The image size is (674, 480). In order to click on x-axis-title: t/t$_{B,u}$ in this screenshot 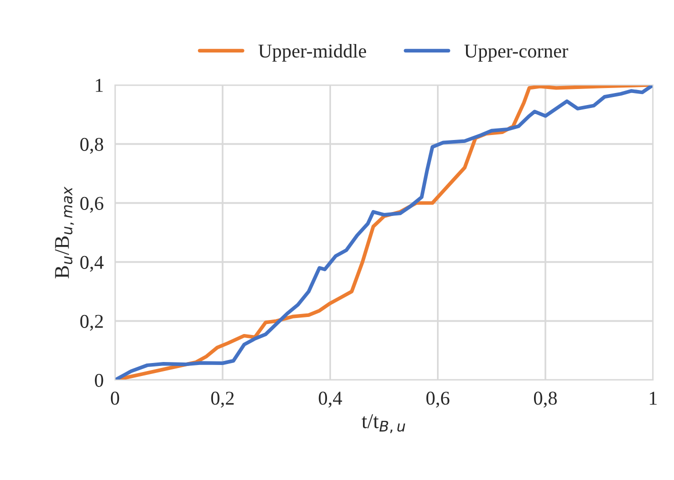, I will do `click(384, 424)`.